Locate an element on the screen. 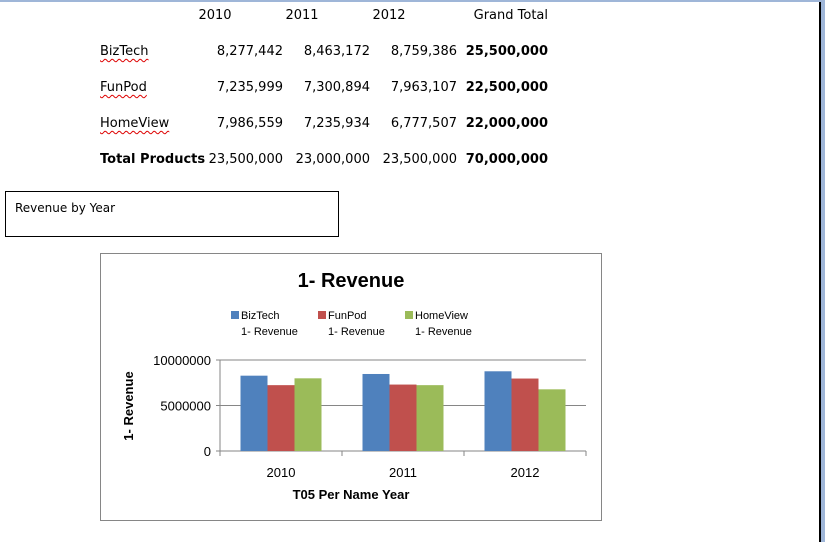 This screenshot has width=825, height=542. bar-funpod-2011 is located at coordinates (403, 417).